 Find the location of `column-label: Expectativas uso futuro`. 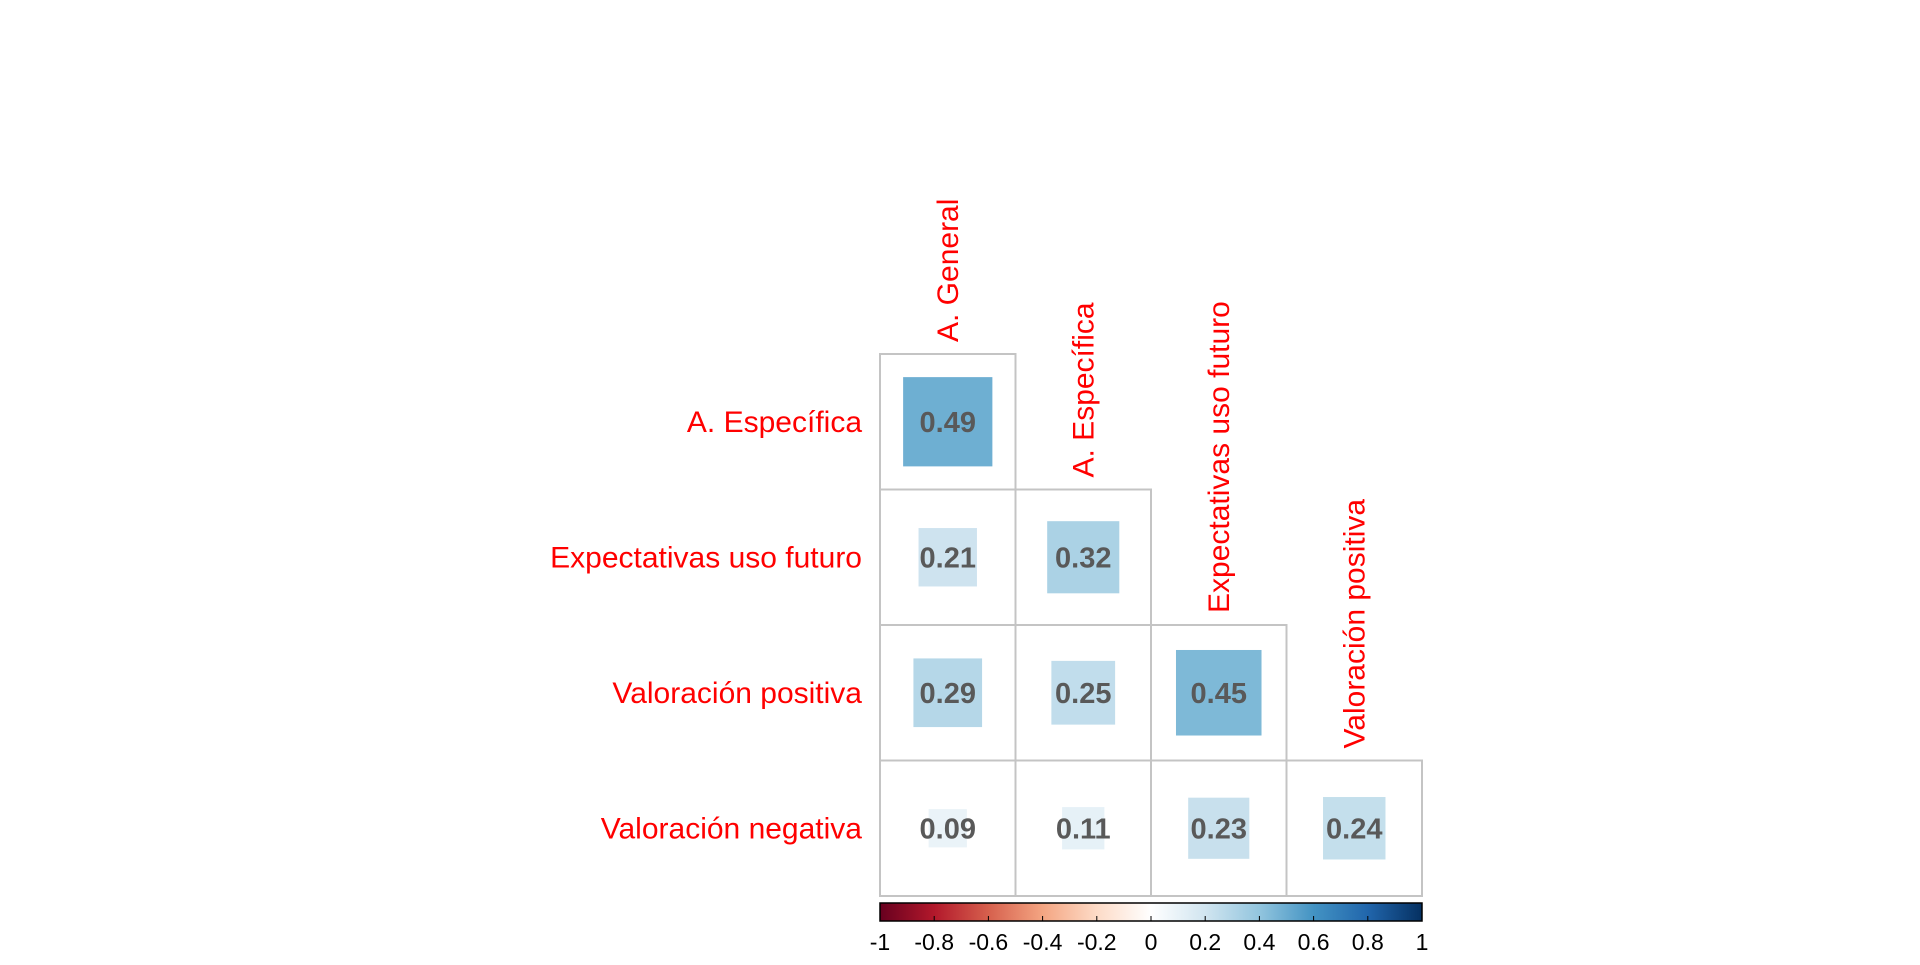

column-label: Expectativas uso futuro is located at coordinates (1219, 457).